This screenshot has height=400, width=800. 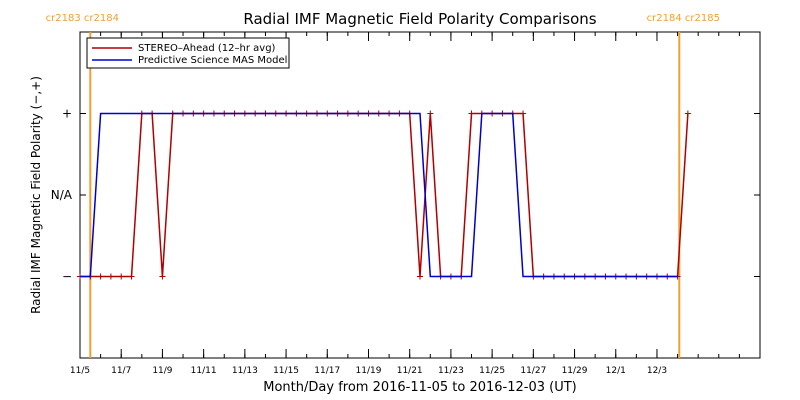 I want to click on x-tick-label: 12/3, so click(x=657, y=371).